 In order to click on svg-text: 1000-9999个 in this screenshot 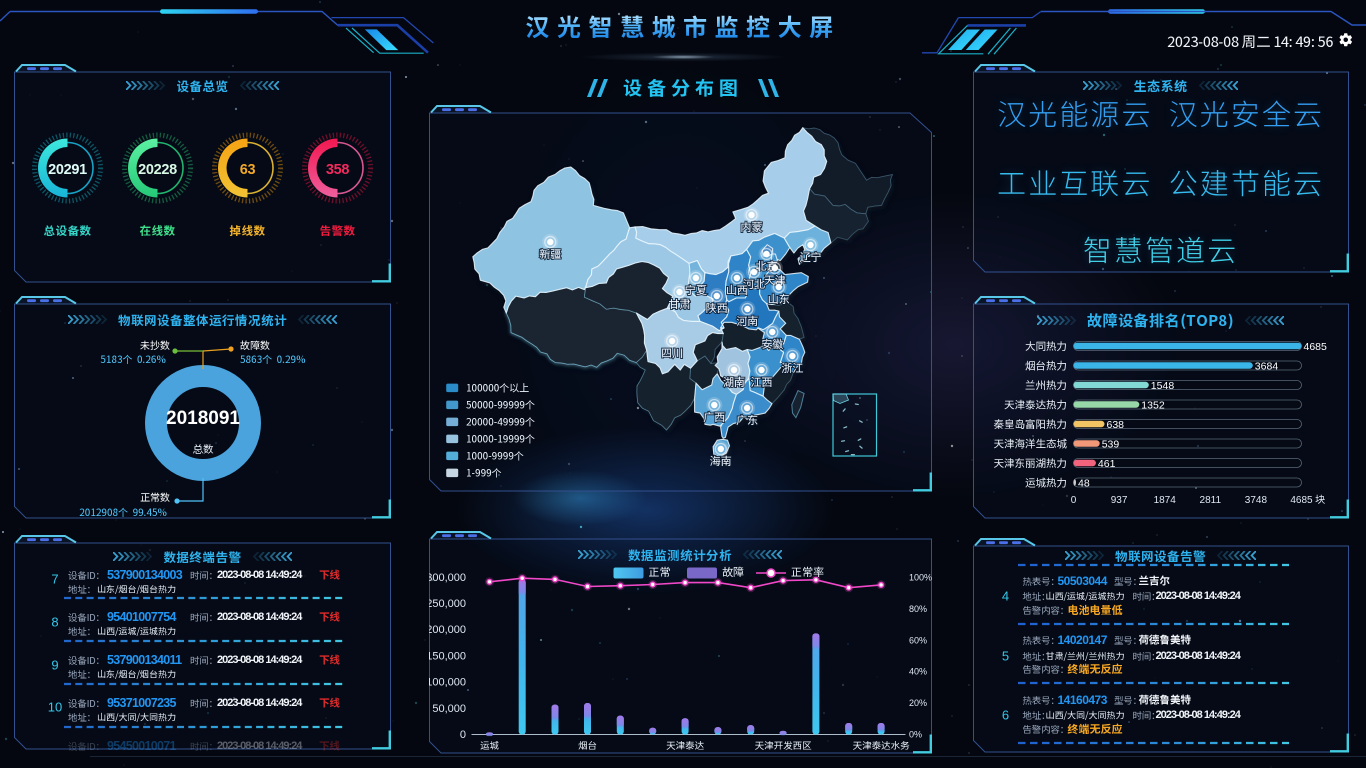, I will do `click(495, 455)`.